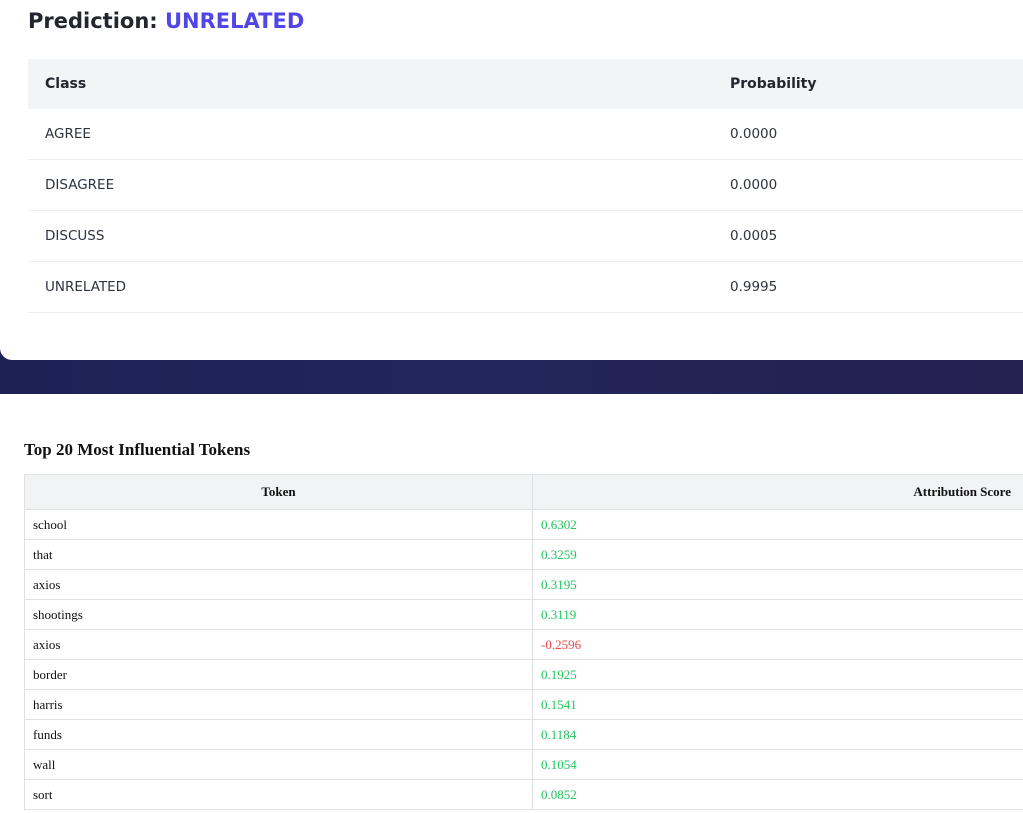 This screenshot has height=813, width=1023. What do you see at coordinates (278, 704) in the screenshot?
I see `token-cell: harris` at bounding box center [278, 704].